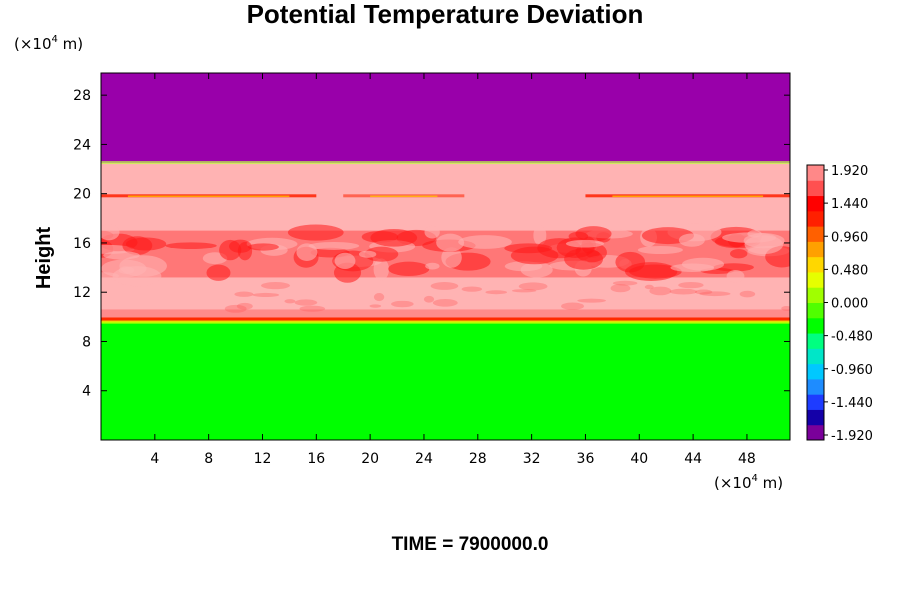 This screenshot has height=600, width=900. I want to click on x-tick-label: 16, so click(316, 459).